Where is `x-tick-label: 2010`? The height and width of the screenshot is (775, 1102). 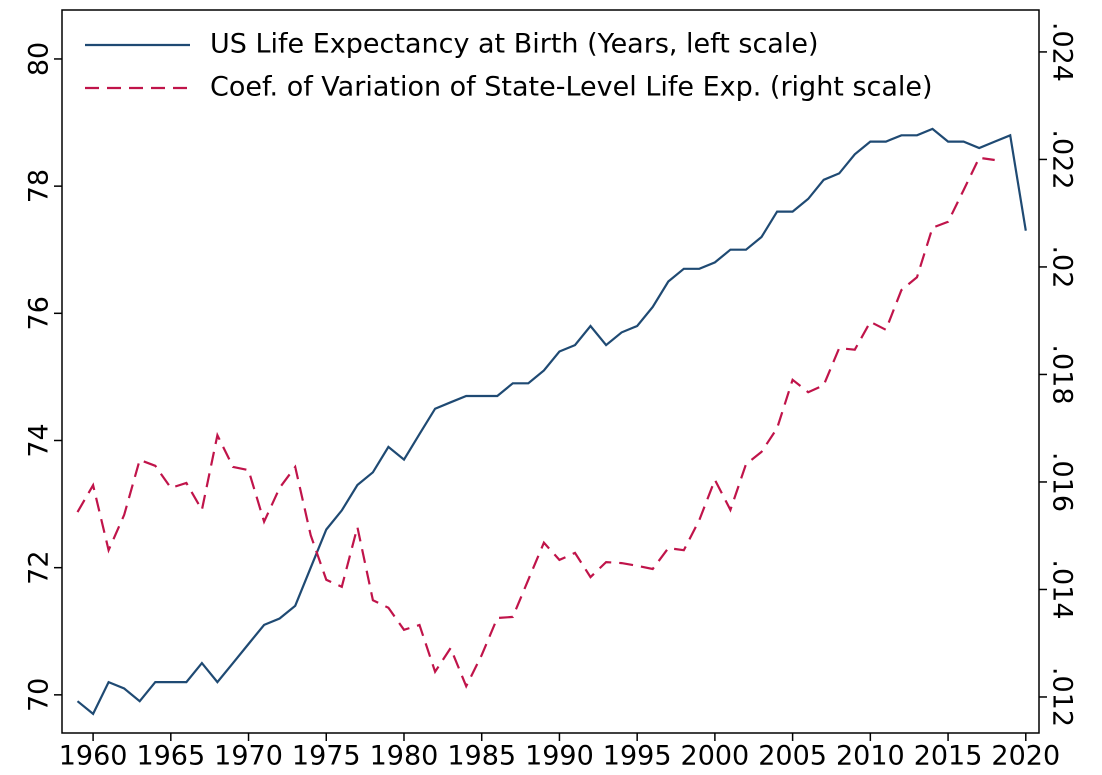 x-tick-label: 2010 is located at coordinates (870, 756).